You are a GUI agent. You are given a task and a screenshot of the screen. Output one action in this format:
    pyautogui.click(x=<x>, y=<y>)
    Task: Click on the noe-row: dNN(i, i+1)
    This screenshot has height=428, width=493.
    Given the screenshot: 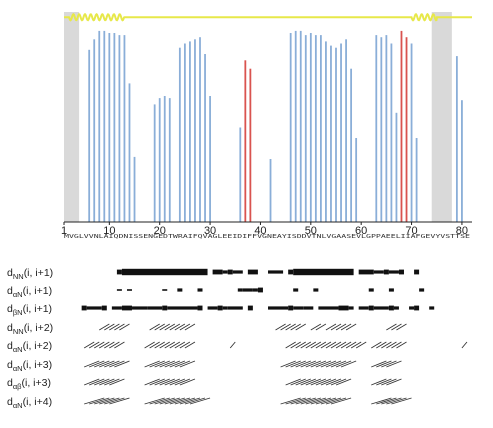 What is the action you would take?
    pyautogui.click(x=213, y=274)
    